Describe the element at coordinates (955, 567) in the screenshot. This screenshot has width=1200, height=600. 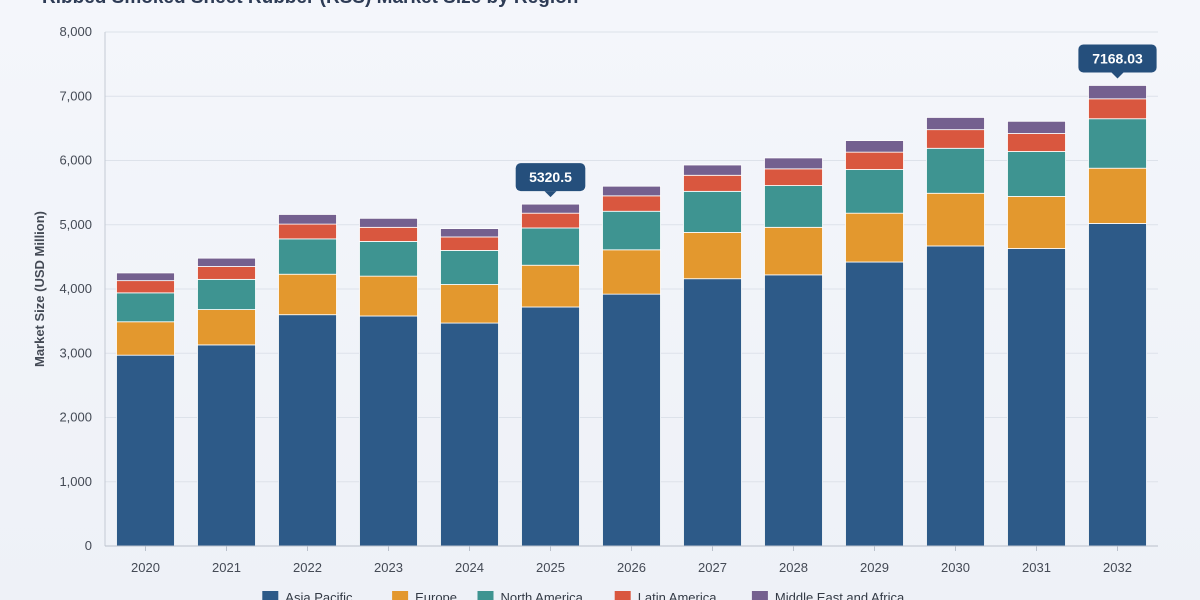
I see `x-tick-label: 2030` at that location.